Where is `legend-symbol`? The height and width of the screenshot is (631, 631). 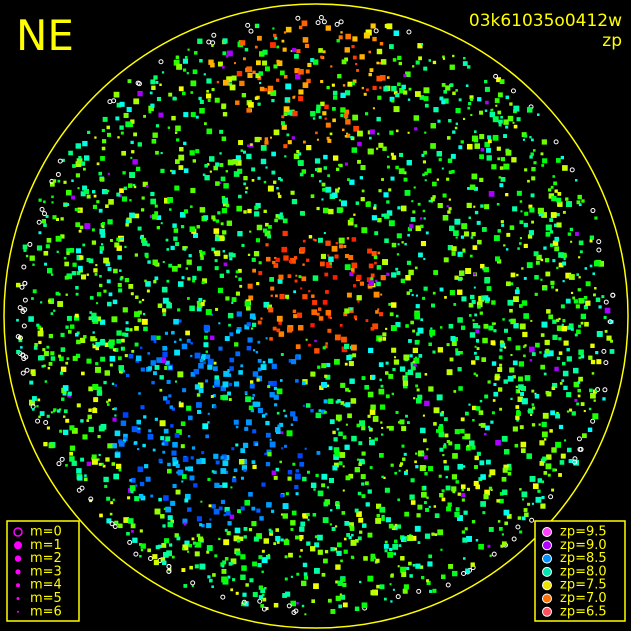
legend-symbol is located at coordinates (547, 585).